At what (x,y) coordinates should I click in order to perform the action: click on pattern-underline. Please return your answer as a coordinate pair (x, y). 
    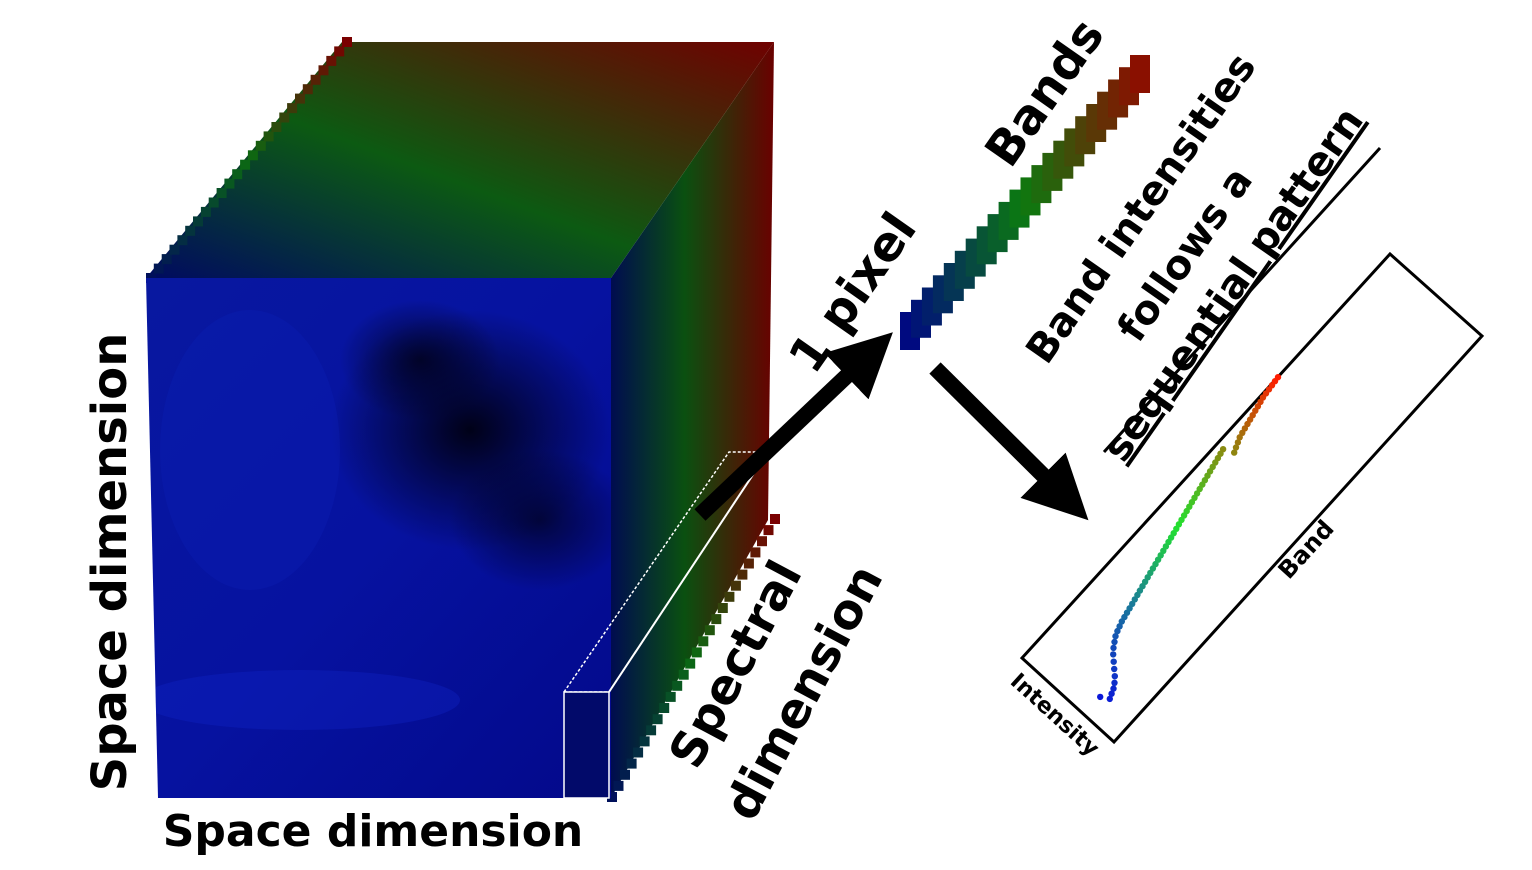
    Looking at the image, I should click on (1242, 300).